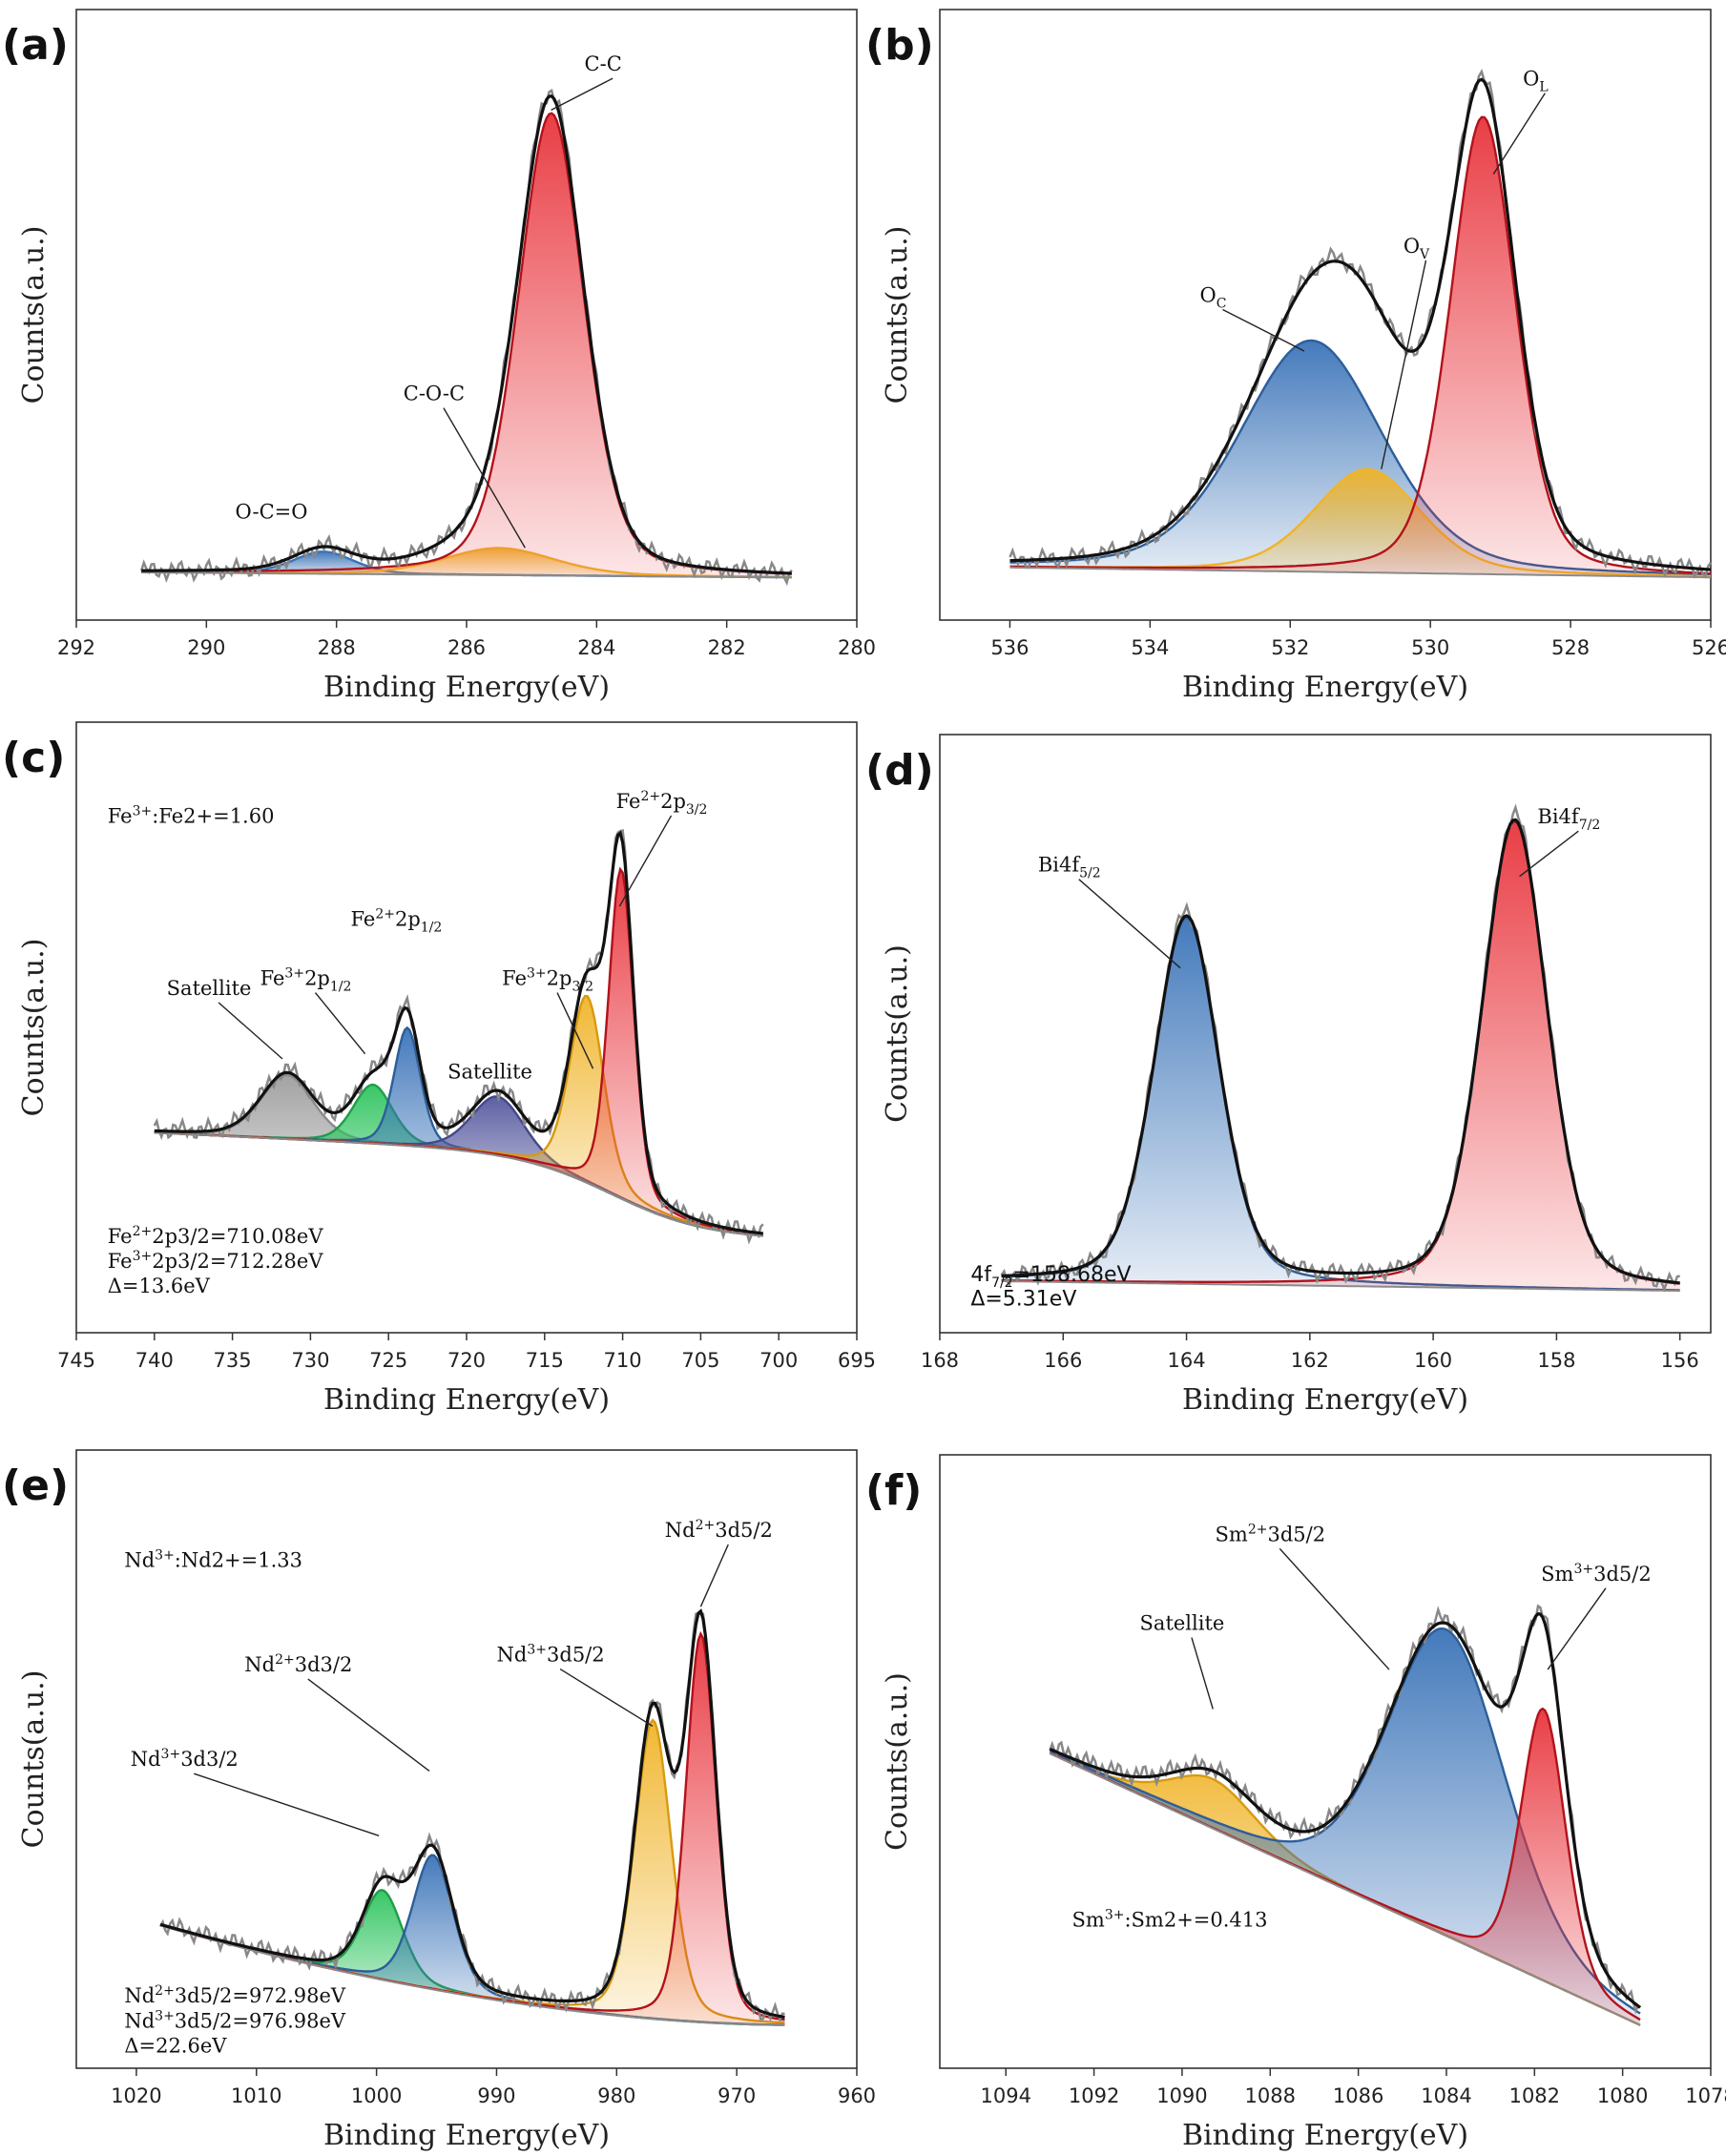  I want to click on annotation-note: Fe3+:Fe2+=1.60, so click(191, 815).